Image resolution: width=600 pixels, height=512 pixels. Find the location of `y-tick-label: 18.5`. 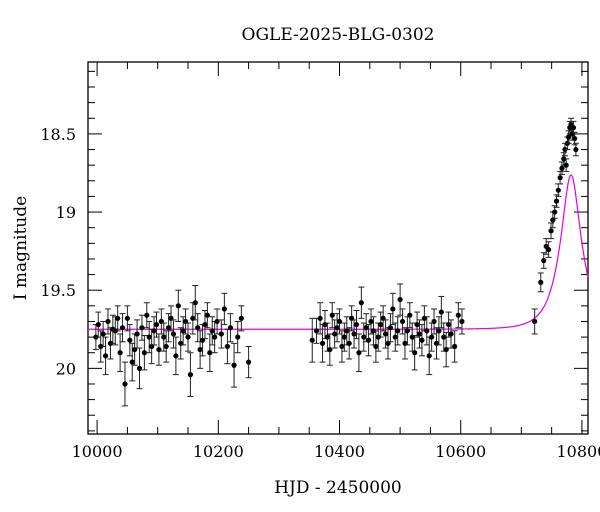

y-tick-label: 18.5 is located at coordinates (58, 134).